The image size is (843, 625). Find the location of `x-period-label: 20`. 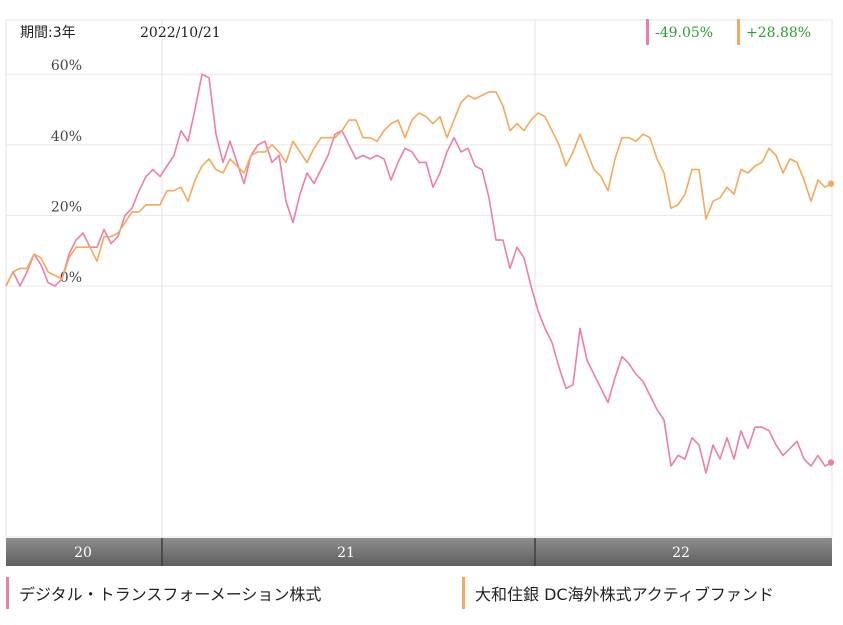

x-period-label: 20 is located at coordinates (83, 553).